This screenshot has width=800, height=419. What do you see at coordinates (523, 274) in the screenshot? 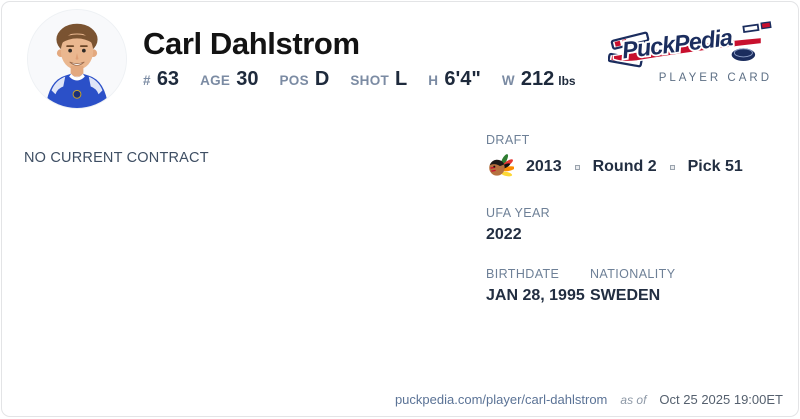
I see `birthdate-label: BIRTHDATE` at bounding box center [523, 274].